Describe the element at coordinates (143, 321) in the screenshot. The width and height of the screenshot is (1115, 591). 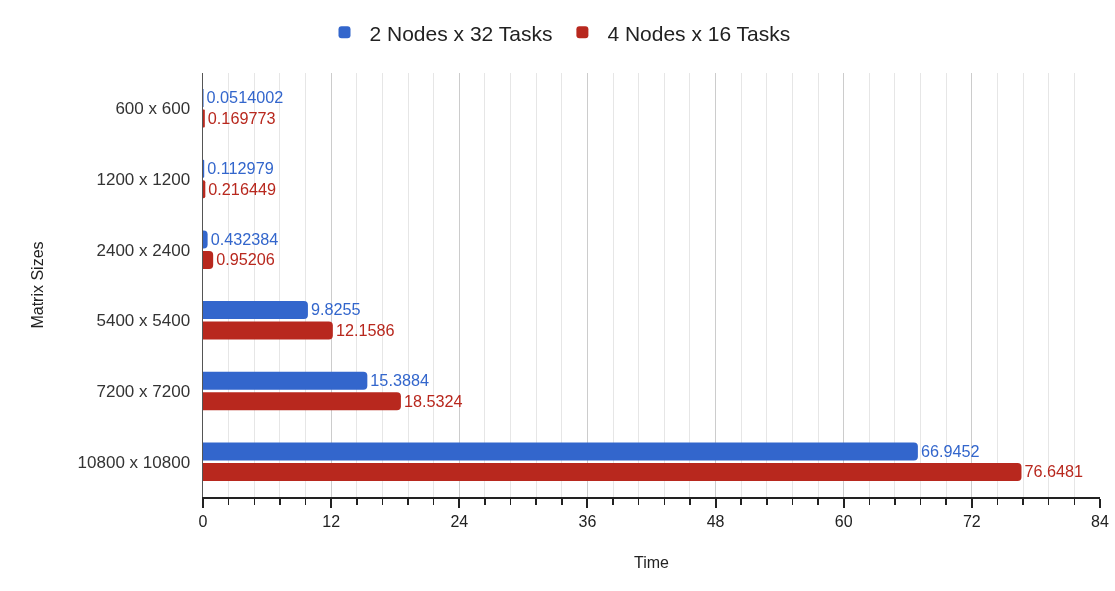
I see `y-tick-label: 5400 x 5400` at that location.